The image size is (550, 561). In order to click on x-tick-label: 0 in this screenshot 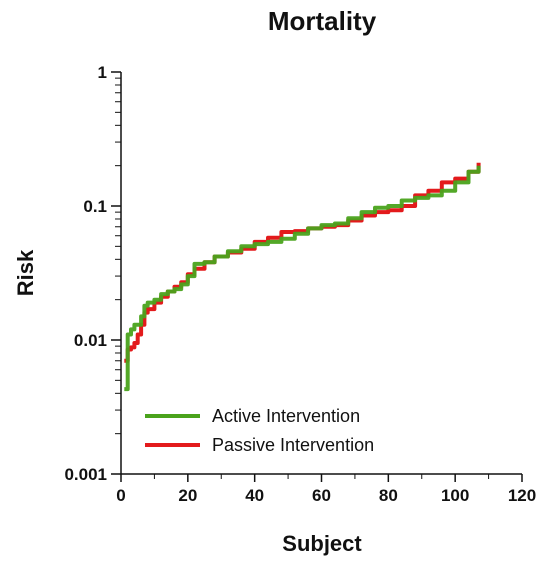, I will do `click(120, 495)`.